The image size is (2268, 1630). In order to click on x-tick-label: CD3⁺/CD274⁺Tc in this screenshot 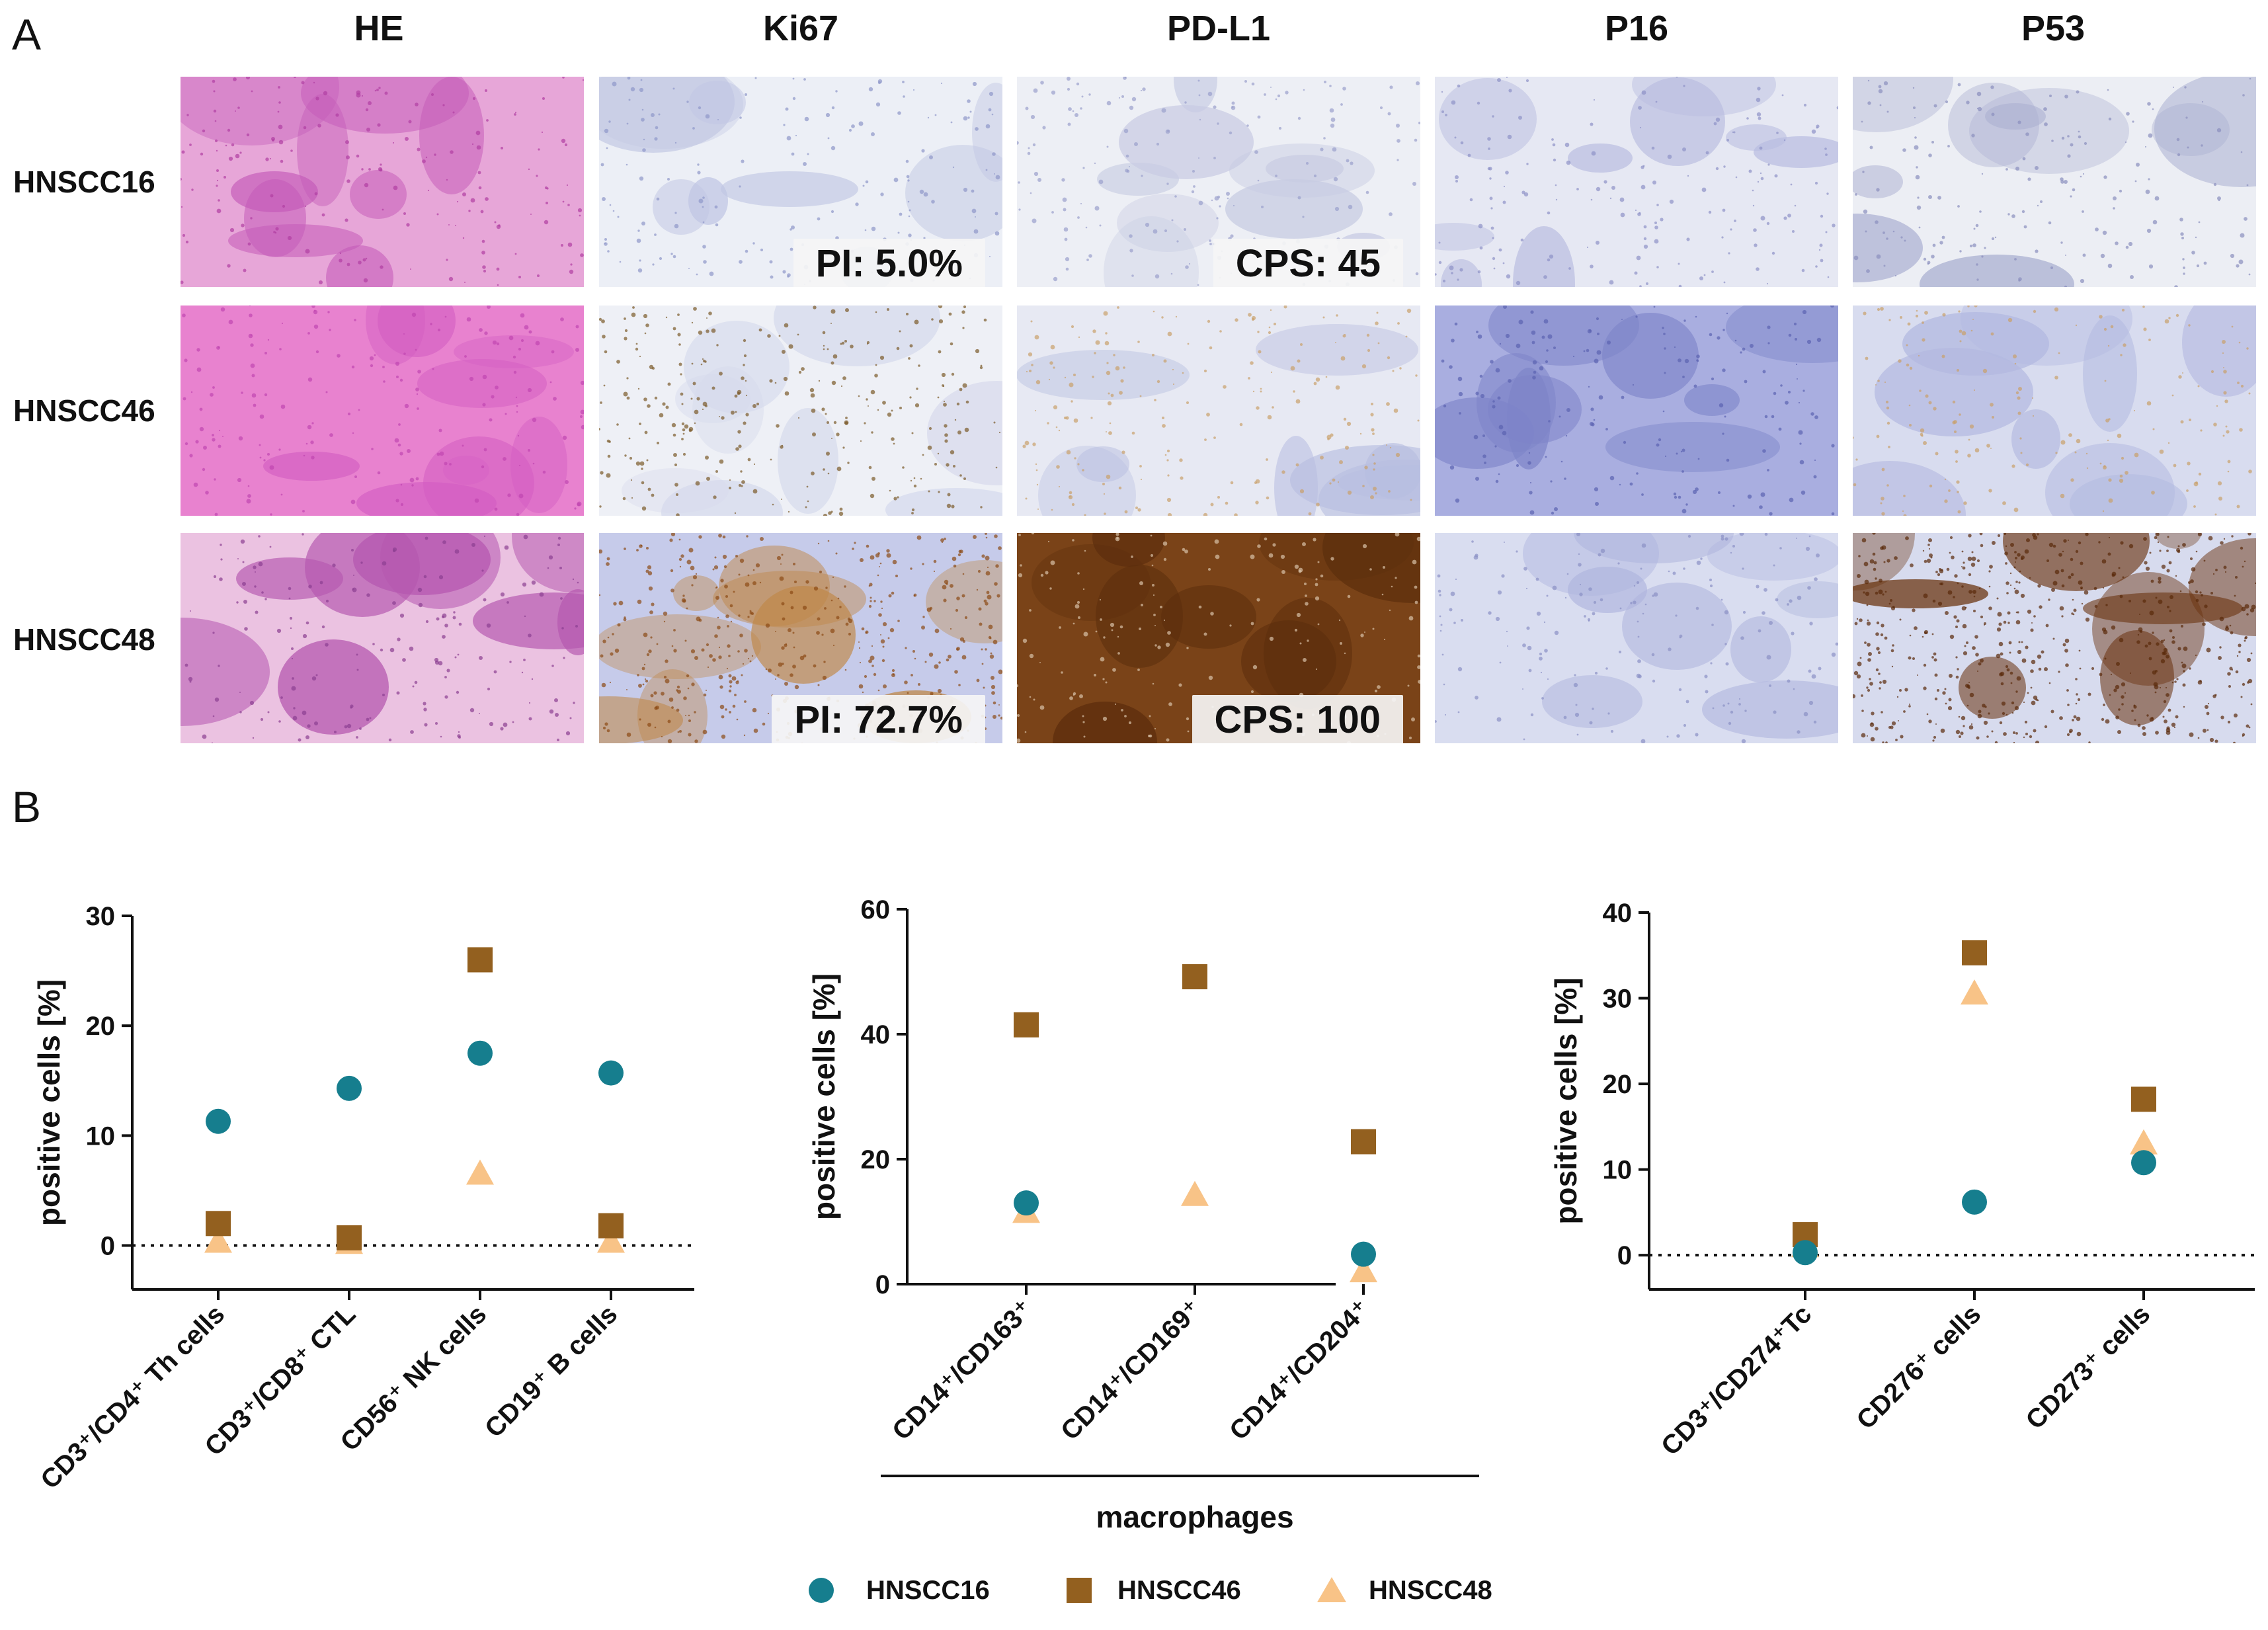, I will do `click(1737, 1380)`.